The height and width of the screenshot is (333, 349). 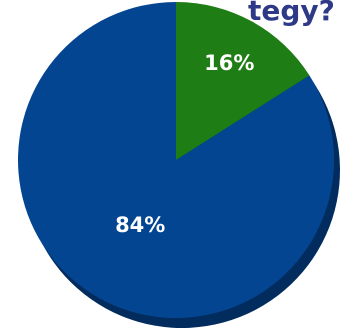 What do you see at coordinates (140, 225) in the screenshot?
I see `pie-slice-label-1: 84%` at bounding box center [140, 225].